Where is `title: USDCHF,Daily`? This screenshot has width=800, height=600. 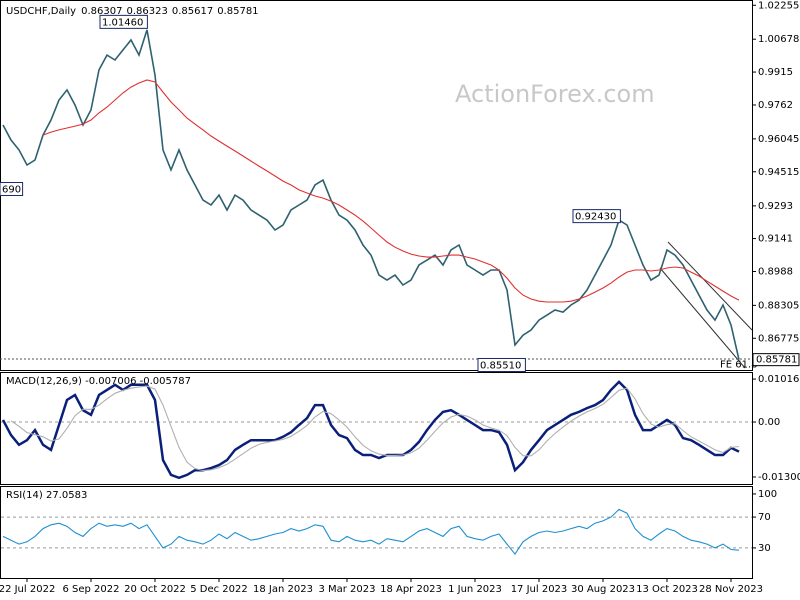 title: USDCHF,Daily is located at coordinates (41, 11).